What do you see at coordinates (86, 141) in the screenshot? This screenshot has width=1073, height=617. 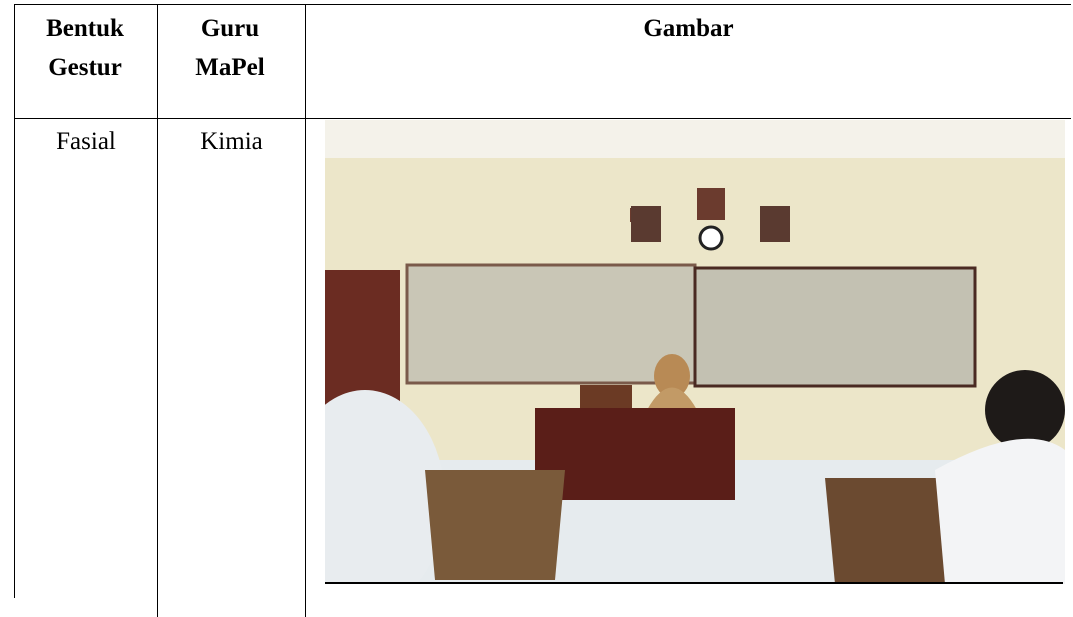 I see `body-cell: Fasial` at bounding box center [86, 141].